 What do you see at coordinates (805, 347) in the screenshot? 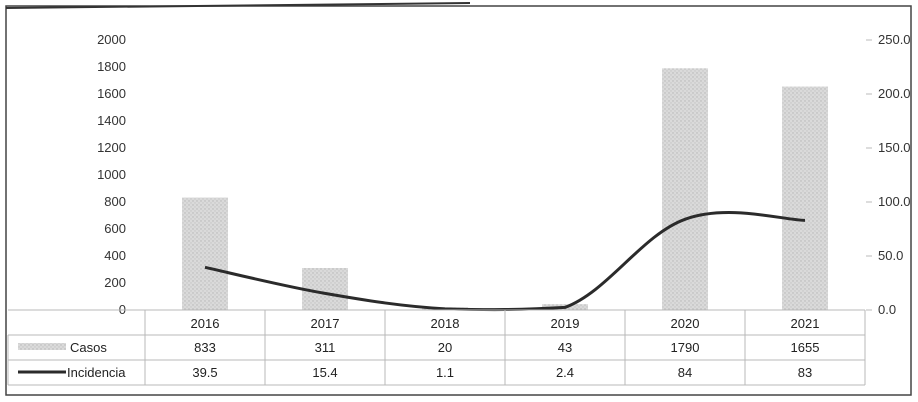
I see `casos-value-2021: 1655` at bounding box center [805, 347].